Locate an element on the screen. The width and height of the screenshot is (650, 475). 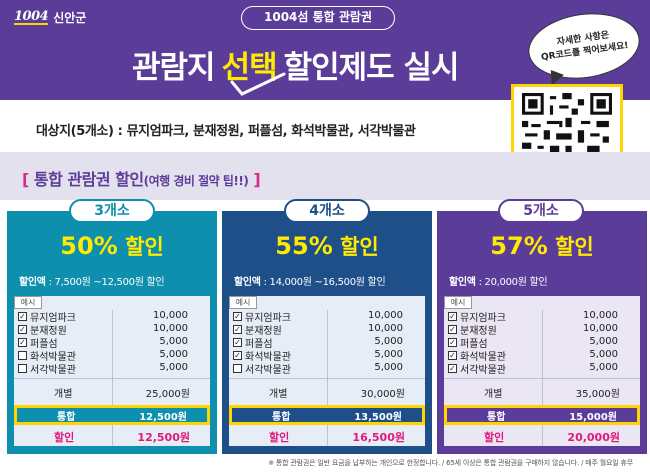
discount-row: 할인 20,000원 is located at coordinates (542, 437).